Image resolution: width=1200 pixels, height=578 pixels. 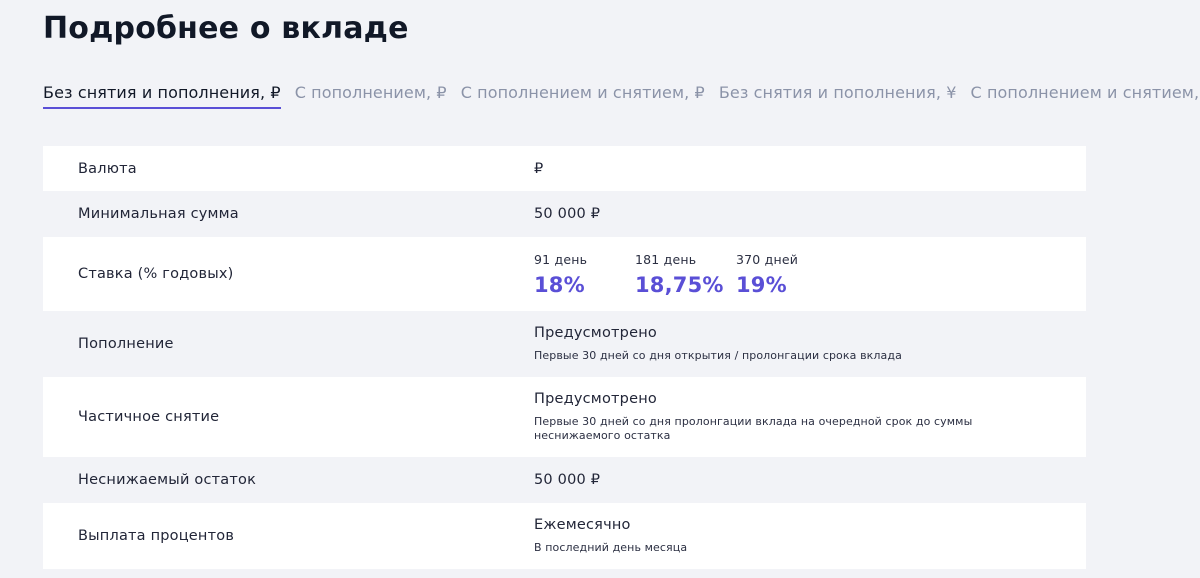 I want to click on row-label: Пополнение, so click(x=126, y=344).